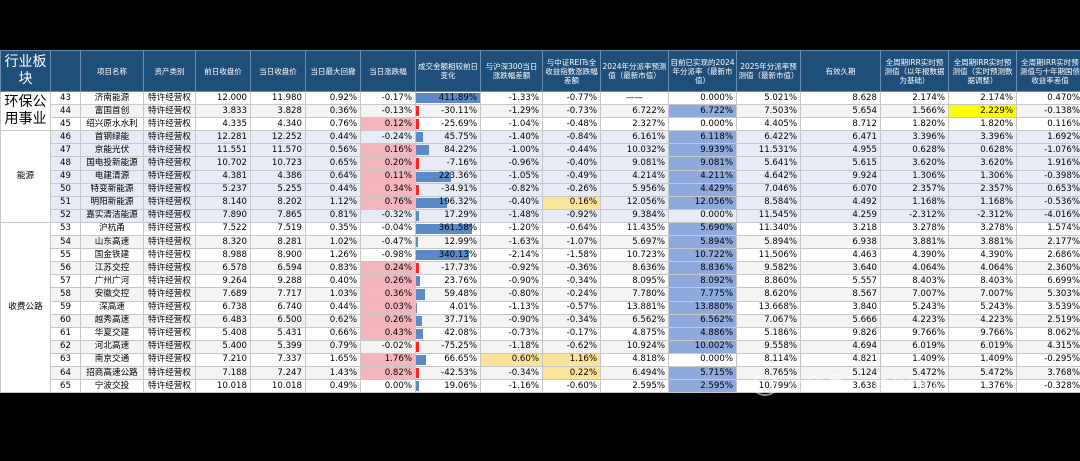 The height and width of the screenshot is (461, 1080). I want to click on cell-value: -0.138%, so click(1062, 110).